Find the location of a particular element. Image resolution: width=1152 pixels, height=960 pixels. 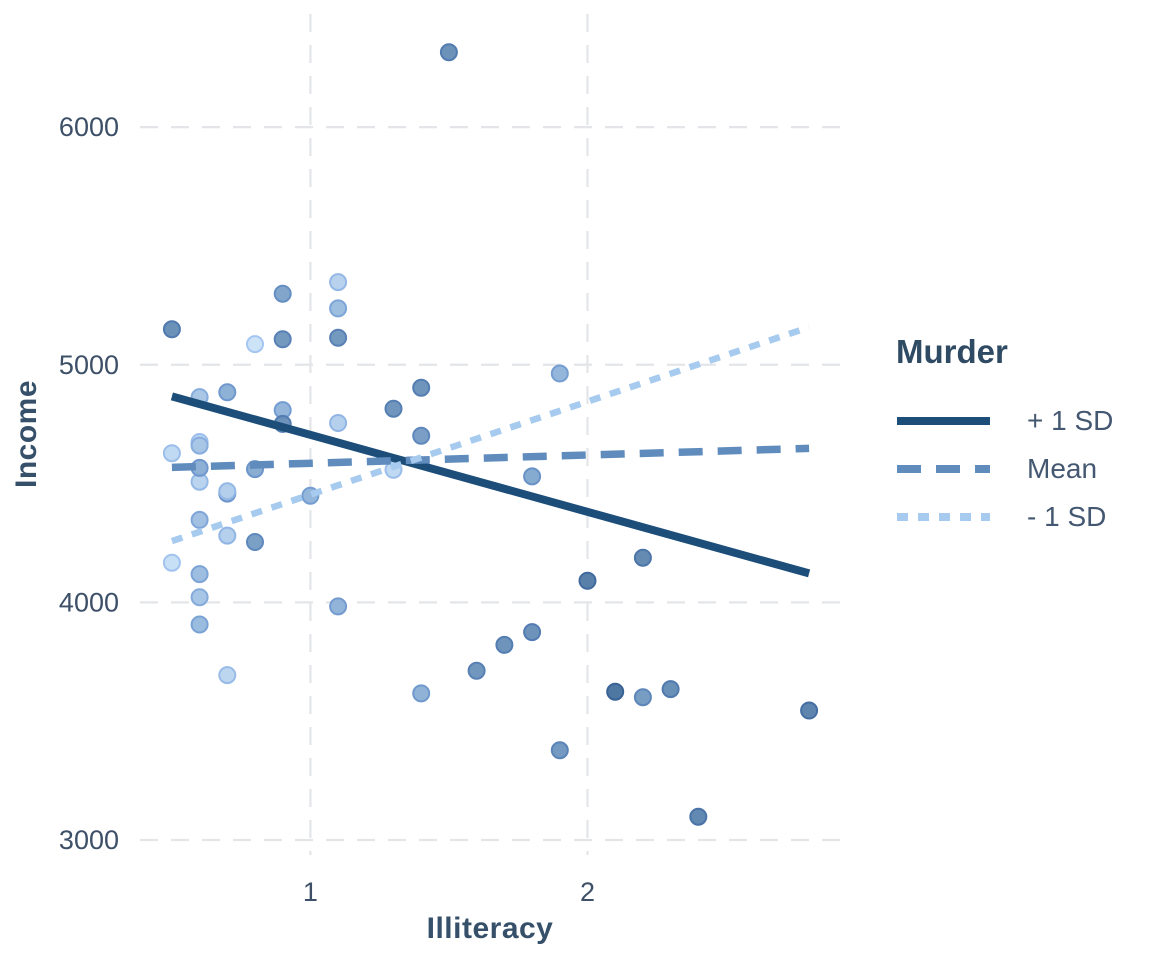

x-tick-label: 2 is located at coordinates (587, 892).